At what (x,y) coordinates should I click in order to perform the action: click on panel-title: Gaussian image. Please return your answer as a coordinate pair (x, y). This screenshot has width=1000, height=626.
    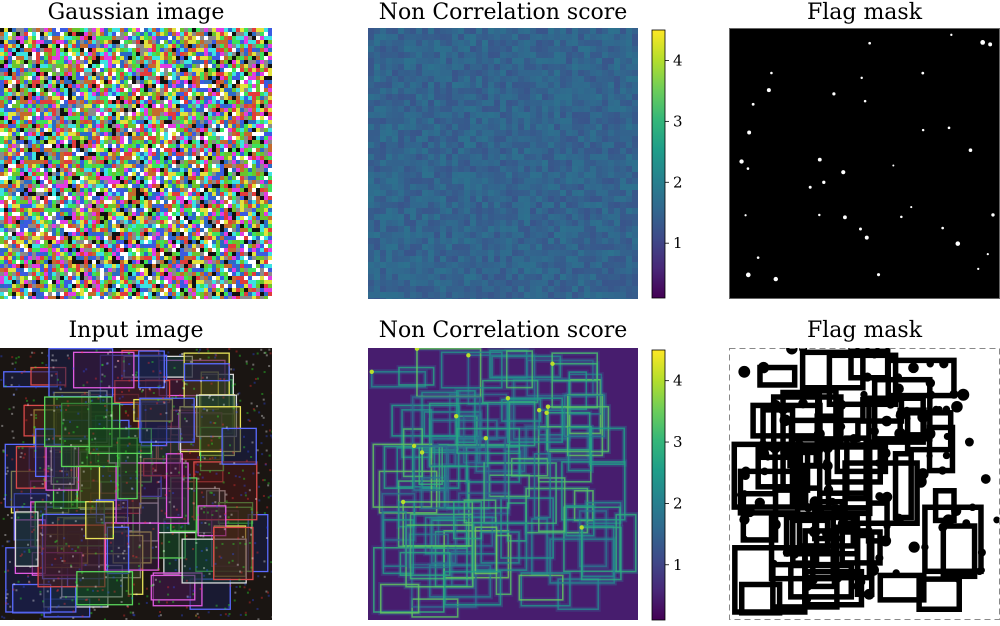
    Looking at the image, I should click on (136, 12).